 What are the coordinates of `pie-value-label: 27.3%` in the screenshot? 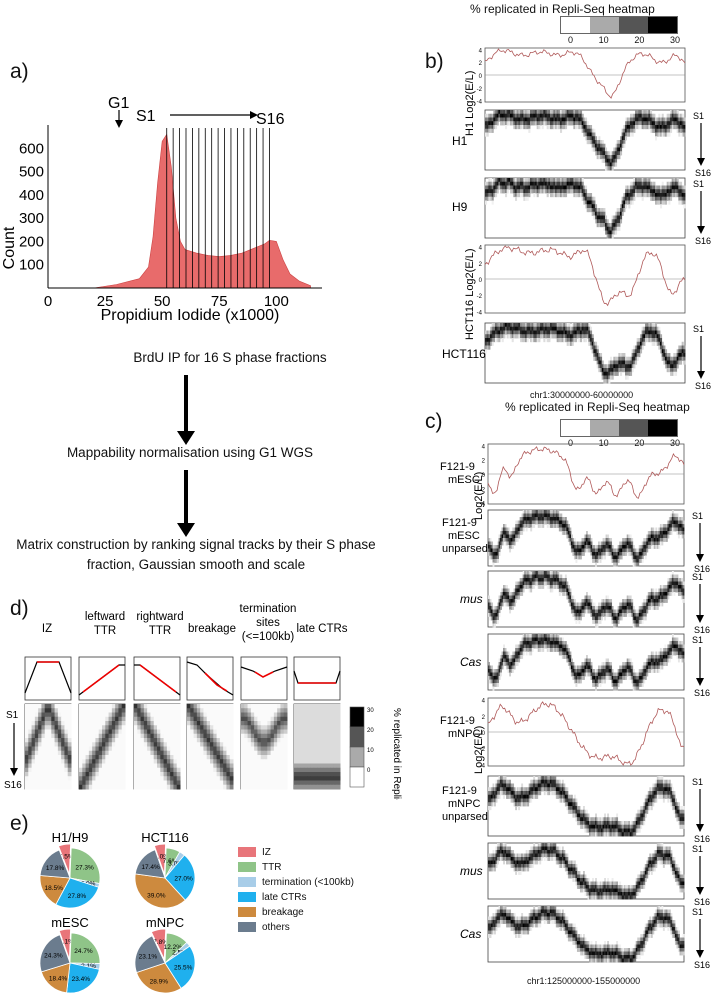 It's located at (84, 867).